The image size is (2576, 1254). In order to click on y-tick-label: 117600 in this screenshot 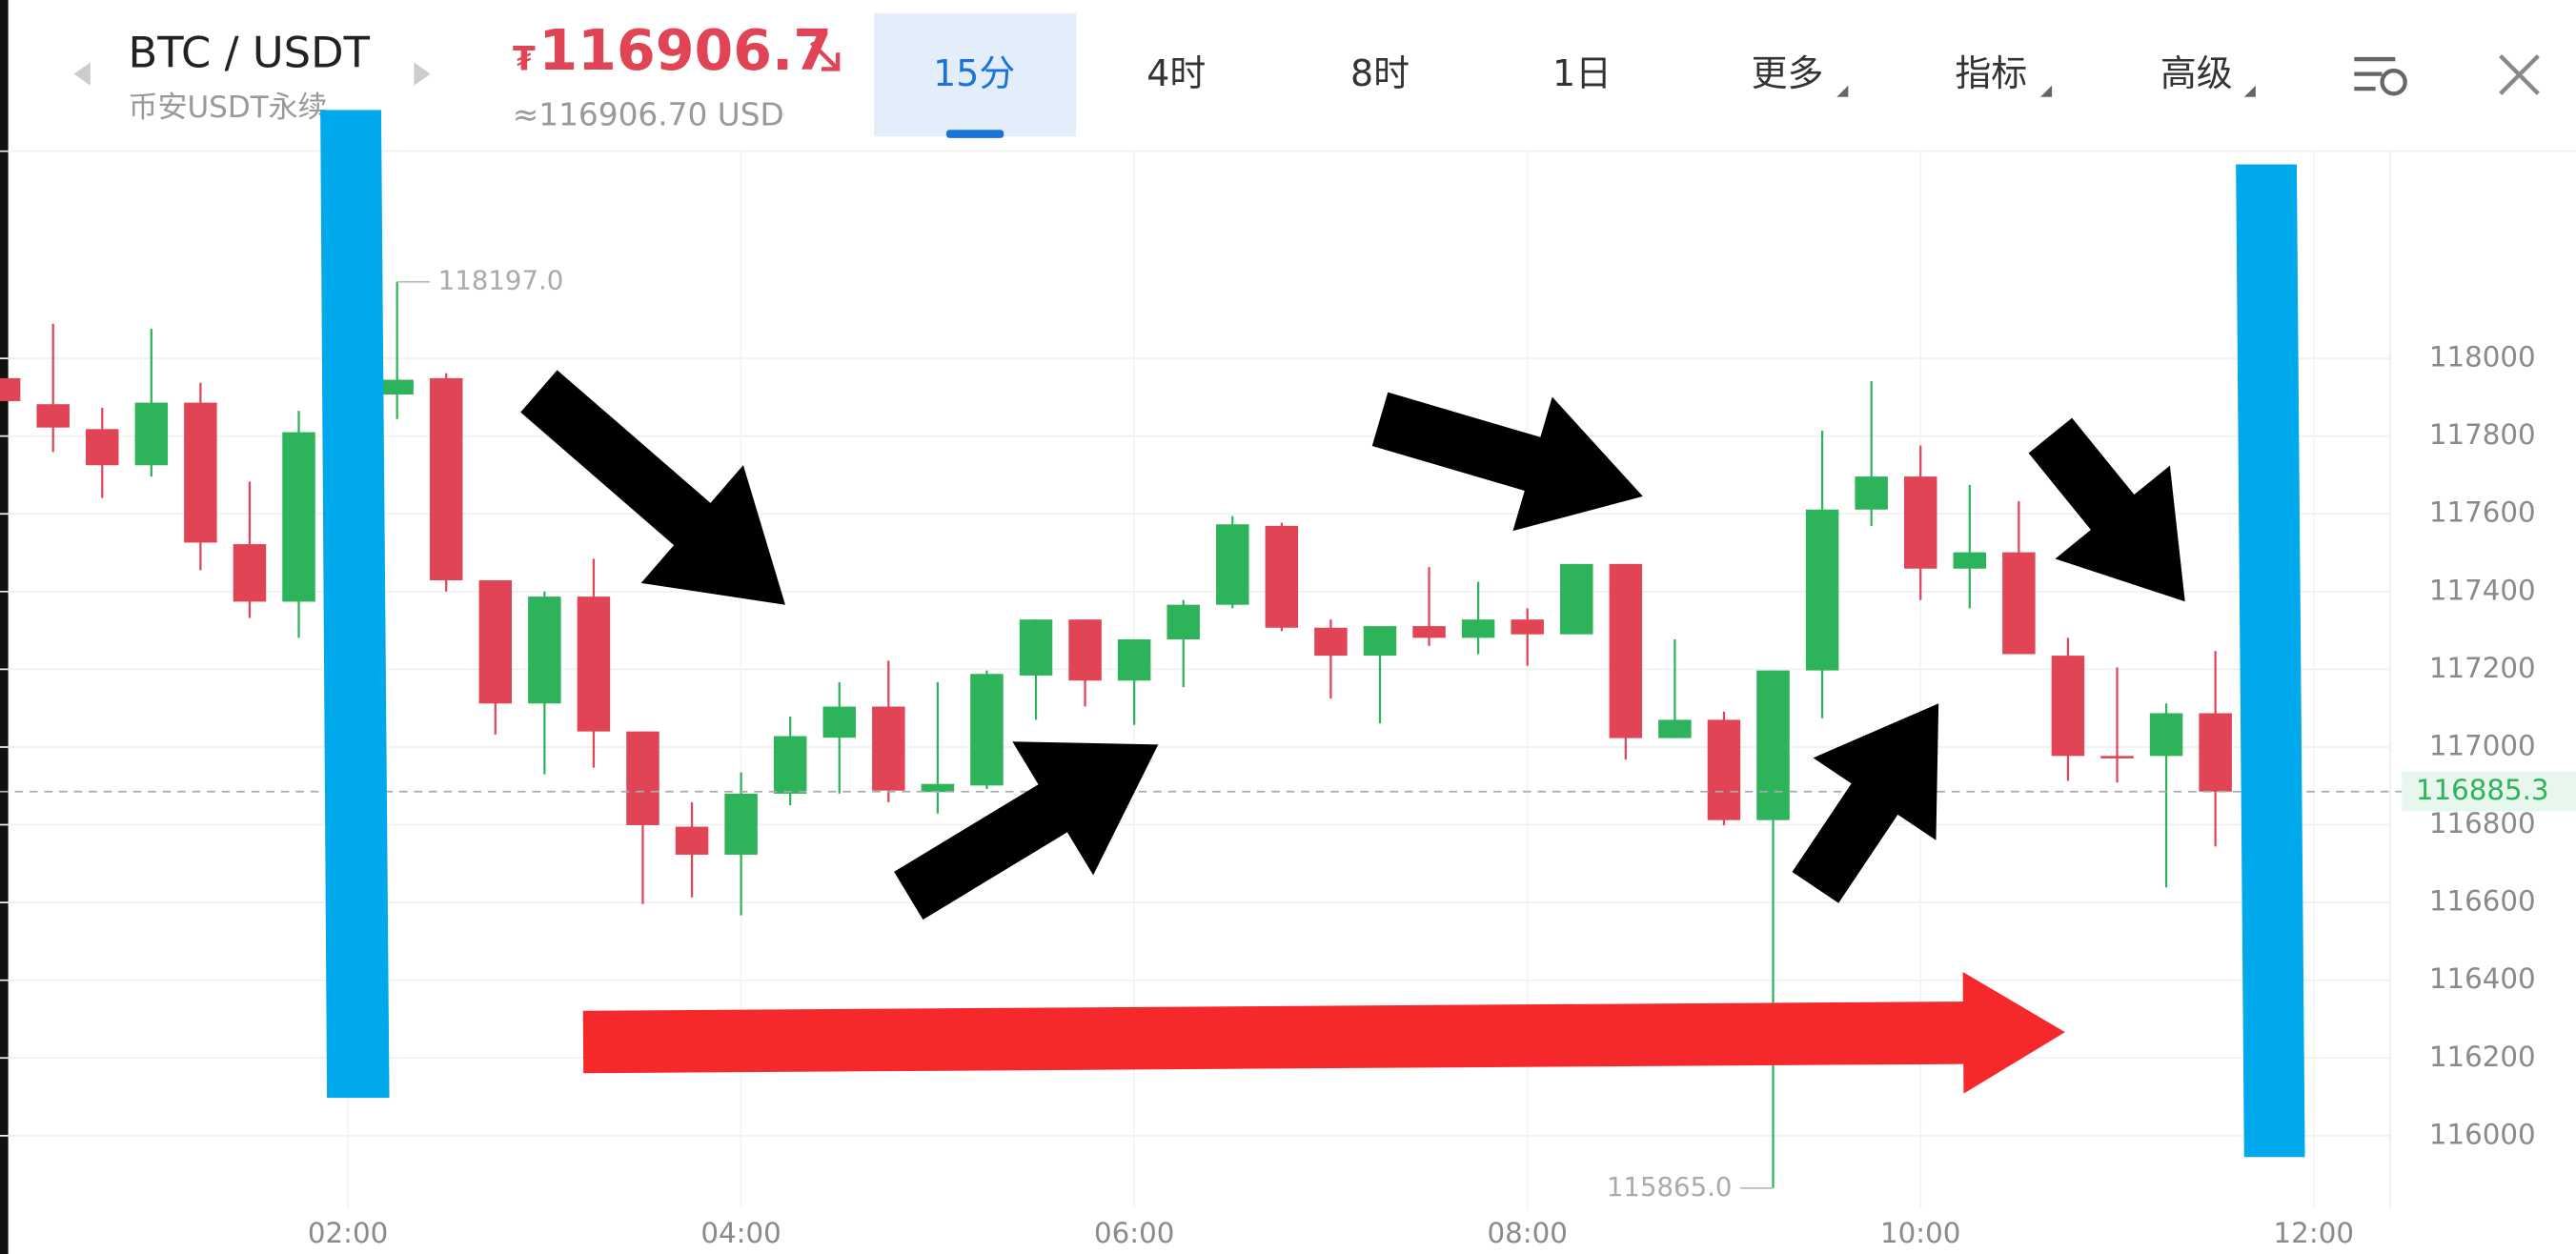, I will do `click(2482, 513)`.